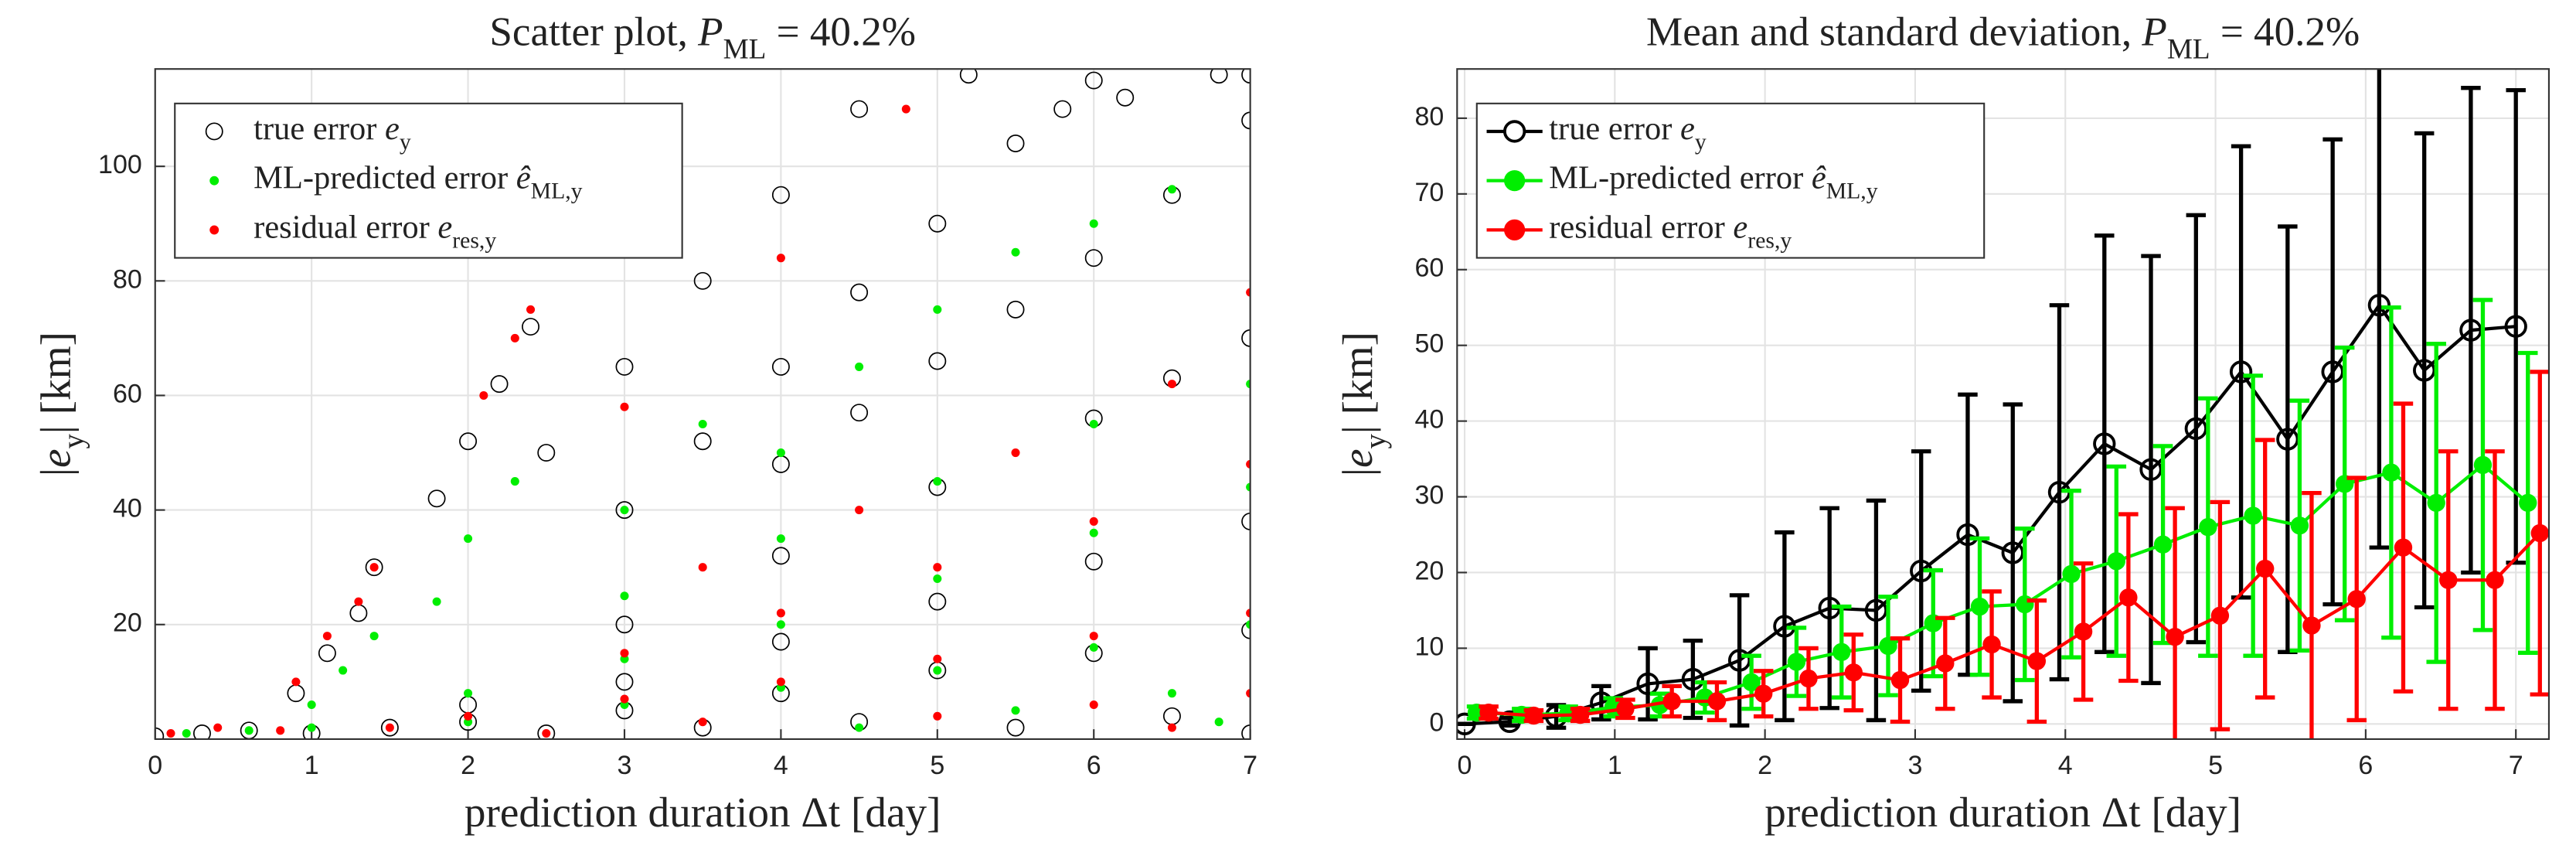  Describe the element at coordinates (1094, 766) in the screenshot. I see `x-tick-label: 6` at that location.